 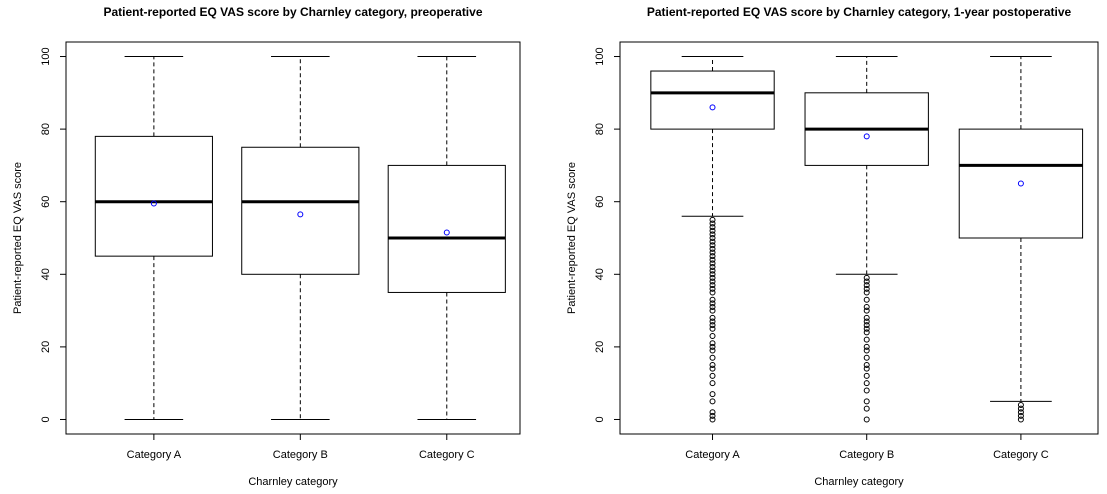 What do you see at coordinates (46, 274) in the screenshot?
I see `y-tick-label: 40` at bounding box center [46, 274].